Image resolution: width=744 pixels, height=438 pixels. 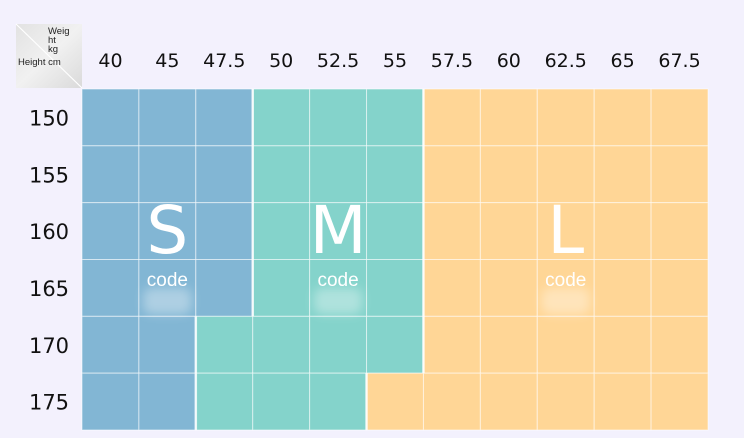 What do you see at coordinates (58, 31) in the screenshot?
I see `corner-weight-label-line-1: Weig` at bounding box center [58, 31].